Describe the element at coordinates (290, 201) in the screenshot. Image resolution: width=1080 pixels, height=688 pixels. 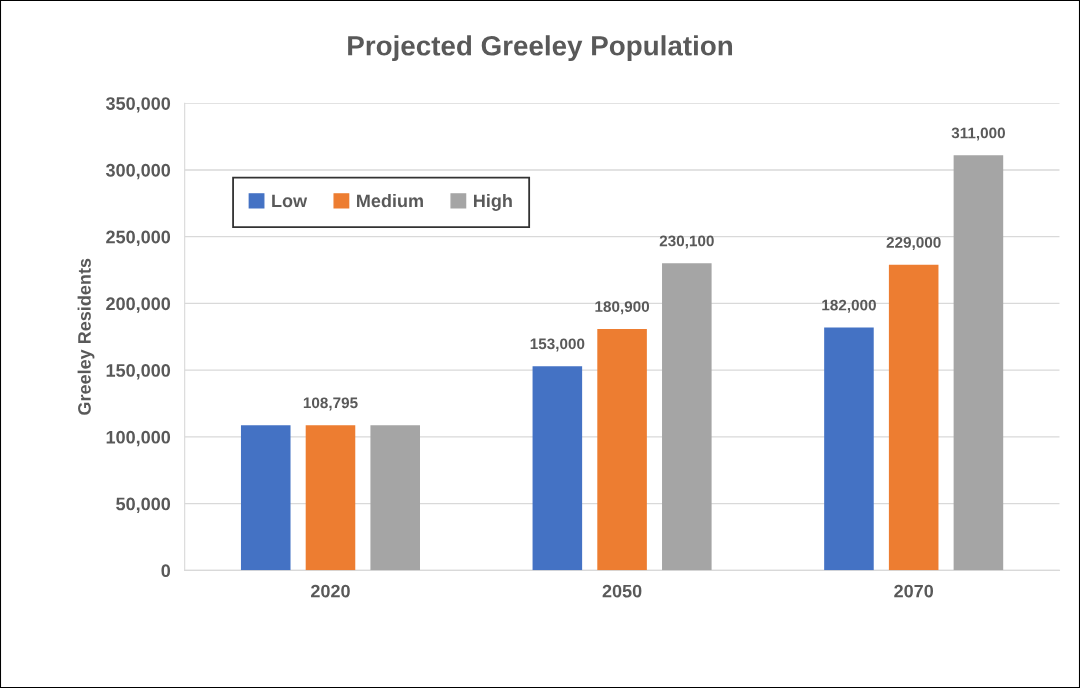
I see `legend-label: Low` at that location.